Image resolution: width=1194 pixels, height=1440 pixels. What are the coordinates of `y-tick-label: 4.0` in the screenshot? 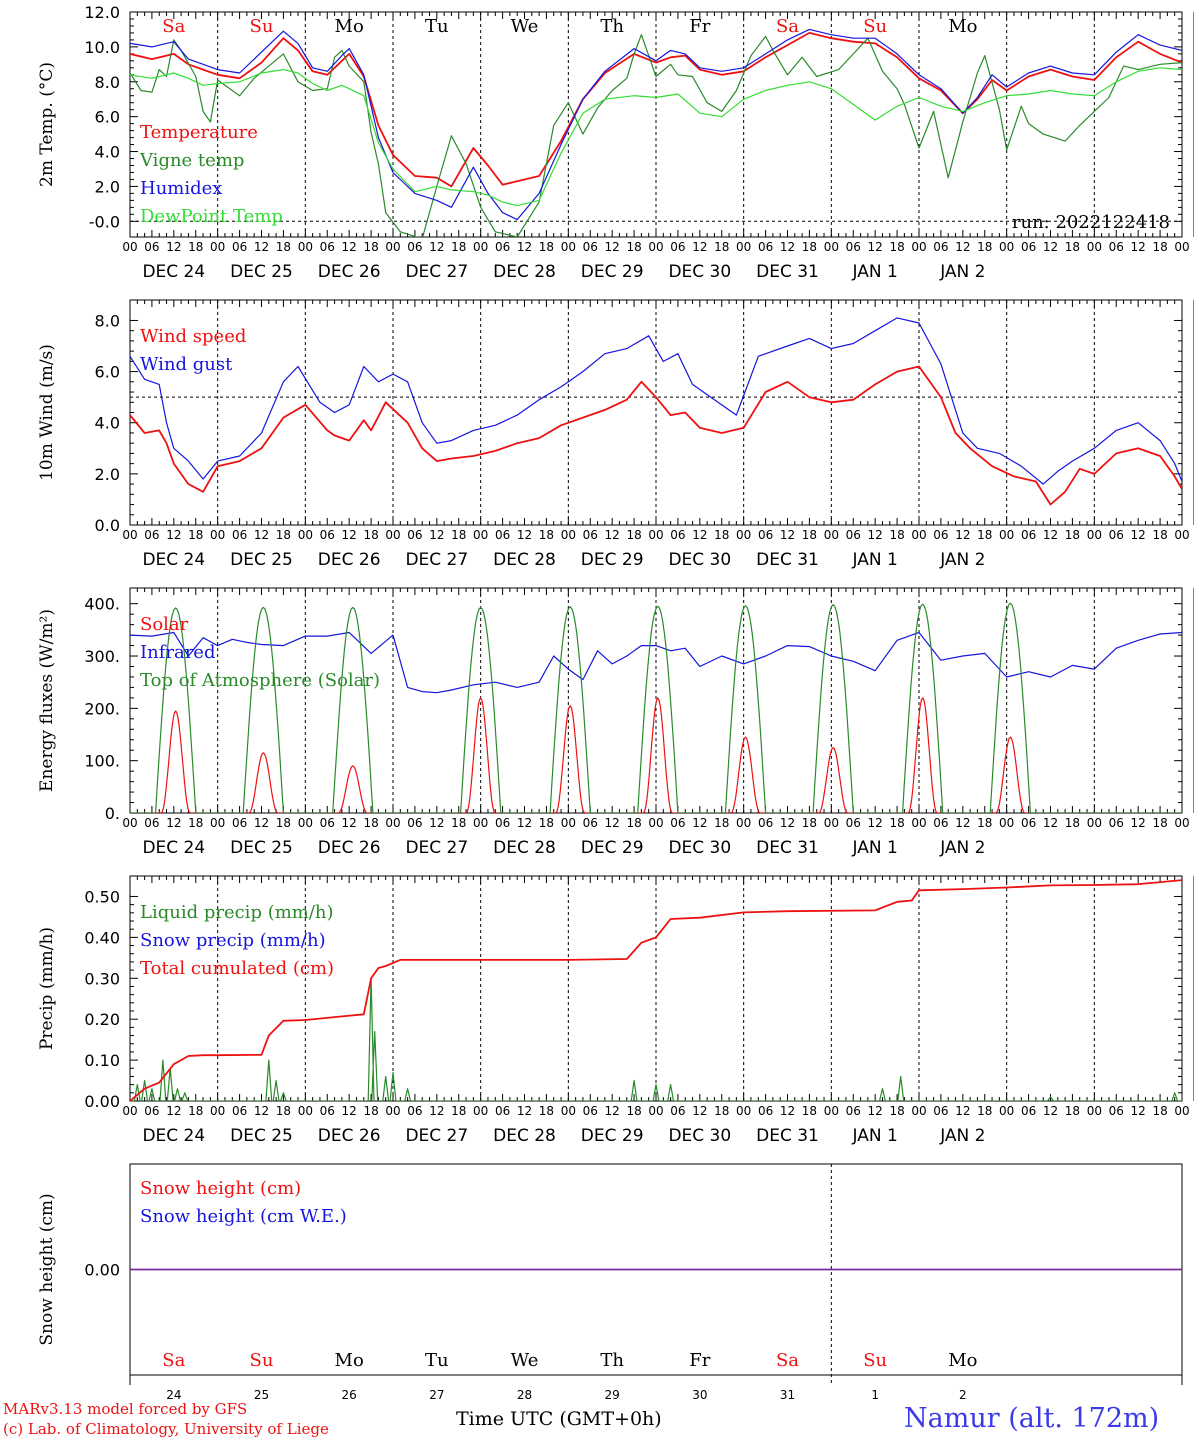 It's located at (107, 152).